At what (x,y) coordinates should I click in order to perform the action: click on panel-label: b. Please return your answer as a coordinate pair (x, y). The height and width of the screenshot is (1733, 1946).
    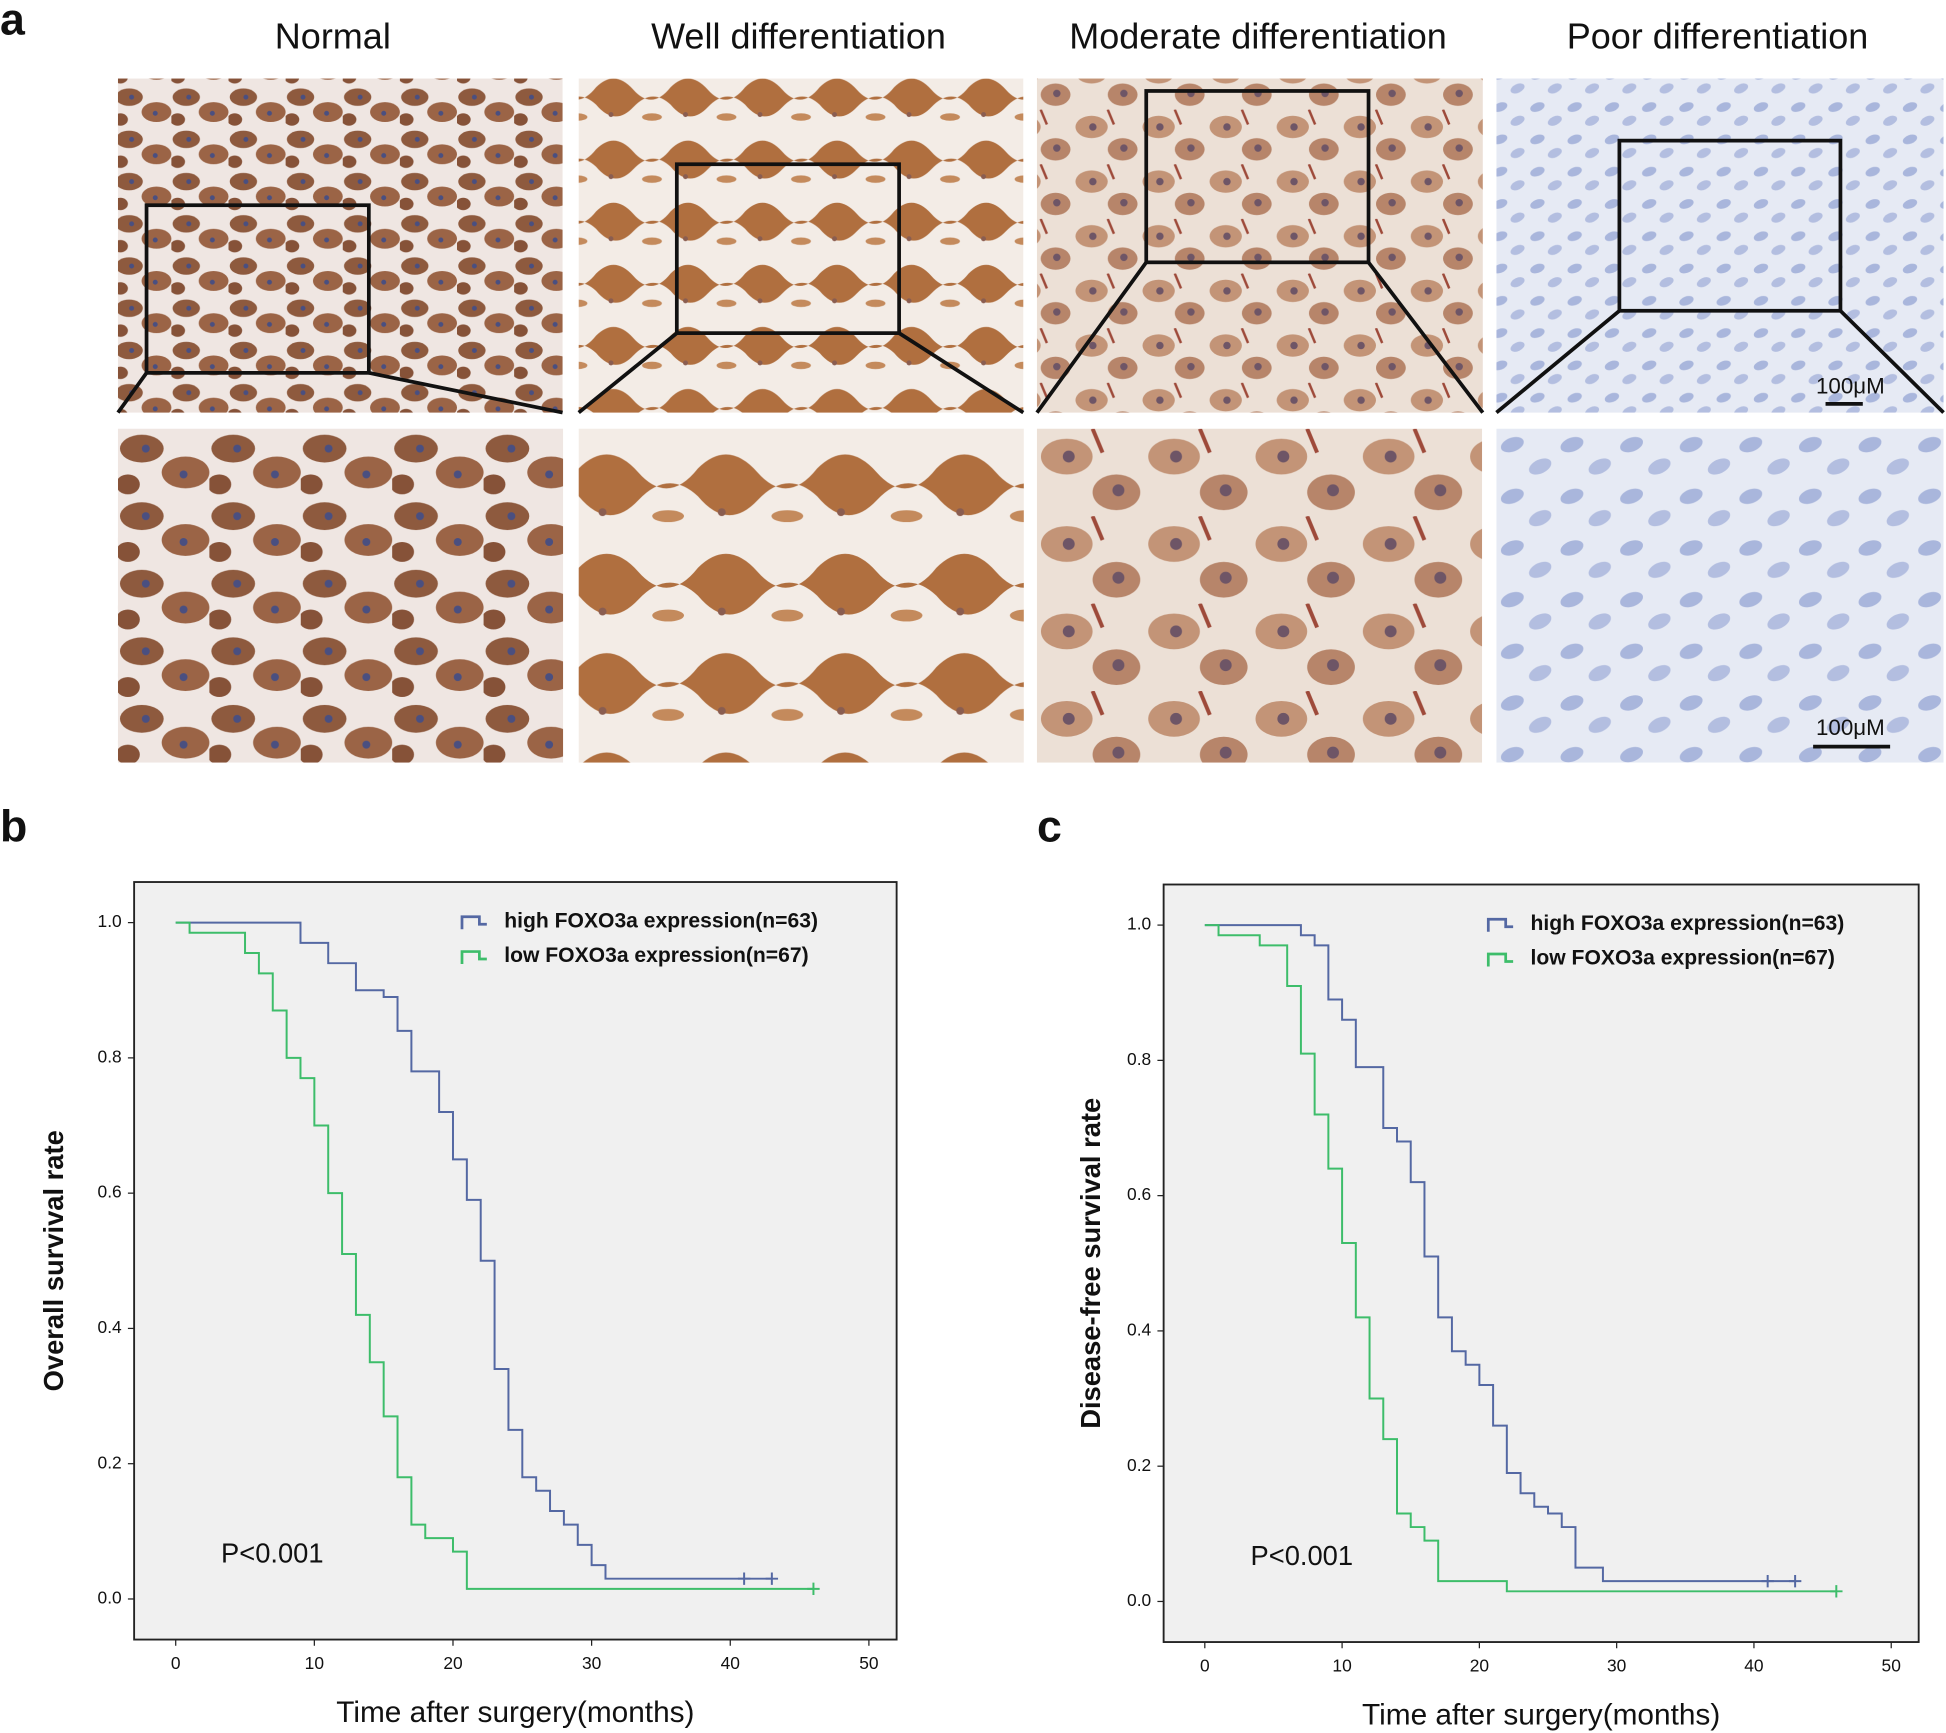
    Looking at the image, I should click on (13, 827).